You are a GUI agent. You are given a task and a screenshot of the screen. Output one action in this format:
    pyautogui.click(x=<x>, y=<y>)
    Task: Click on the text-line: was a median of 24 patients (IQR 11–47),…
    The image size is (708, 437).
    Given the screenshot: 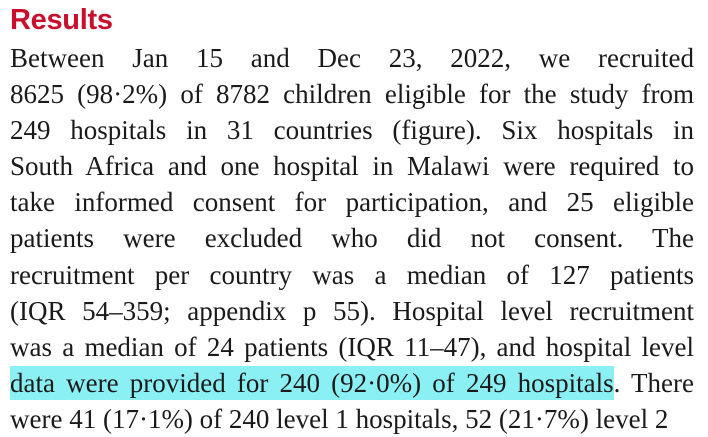 What is the action you would take?
    pyautogui.click(x=352, y=346)
    